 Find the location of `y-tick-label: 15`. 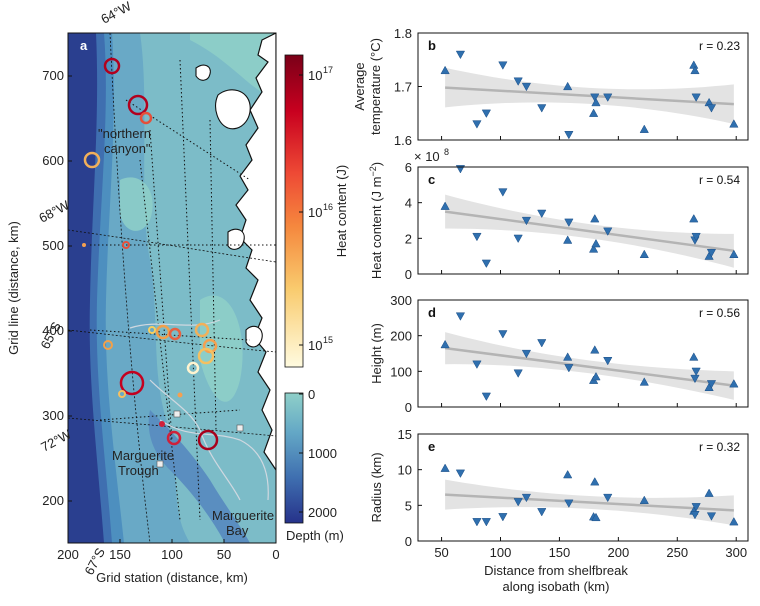

y-tick-label: 15 is located at coordinates (405, 434).